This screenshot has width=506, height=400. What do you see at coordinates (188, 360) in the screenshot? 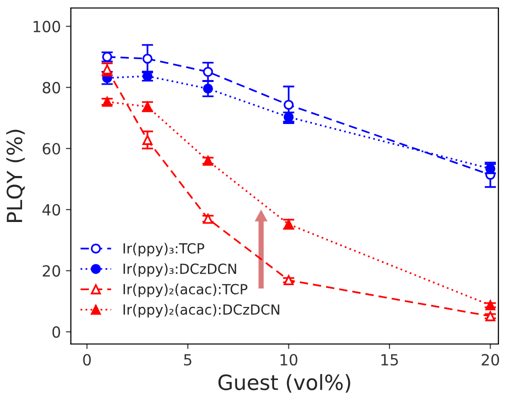
I see `x-tick-label: 5` at bounding box center [188, 360].